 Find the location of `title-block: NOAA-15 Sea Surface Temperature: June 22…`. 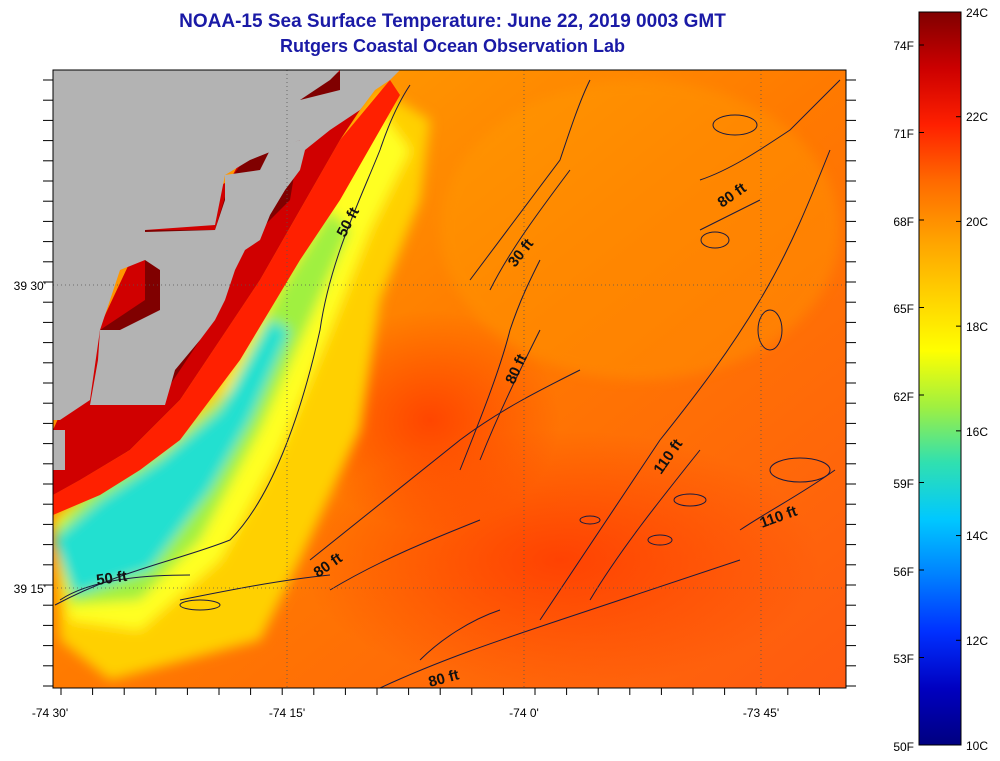

title-block: NOAA-15 Sea Surface Temperature: June 22… is located at coordinates (452, 34).